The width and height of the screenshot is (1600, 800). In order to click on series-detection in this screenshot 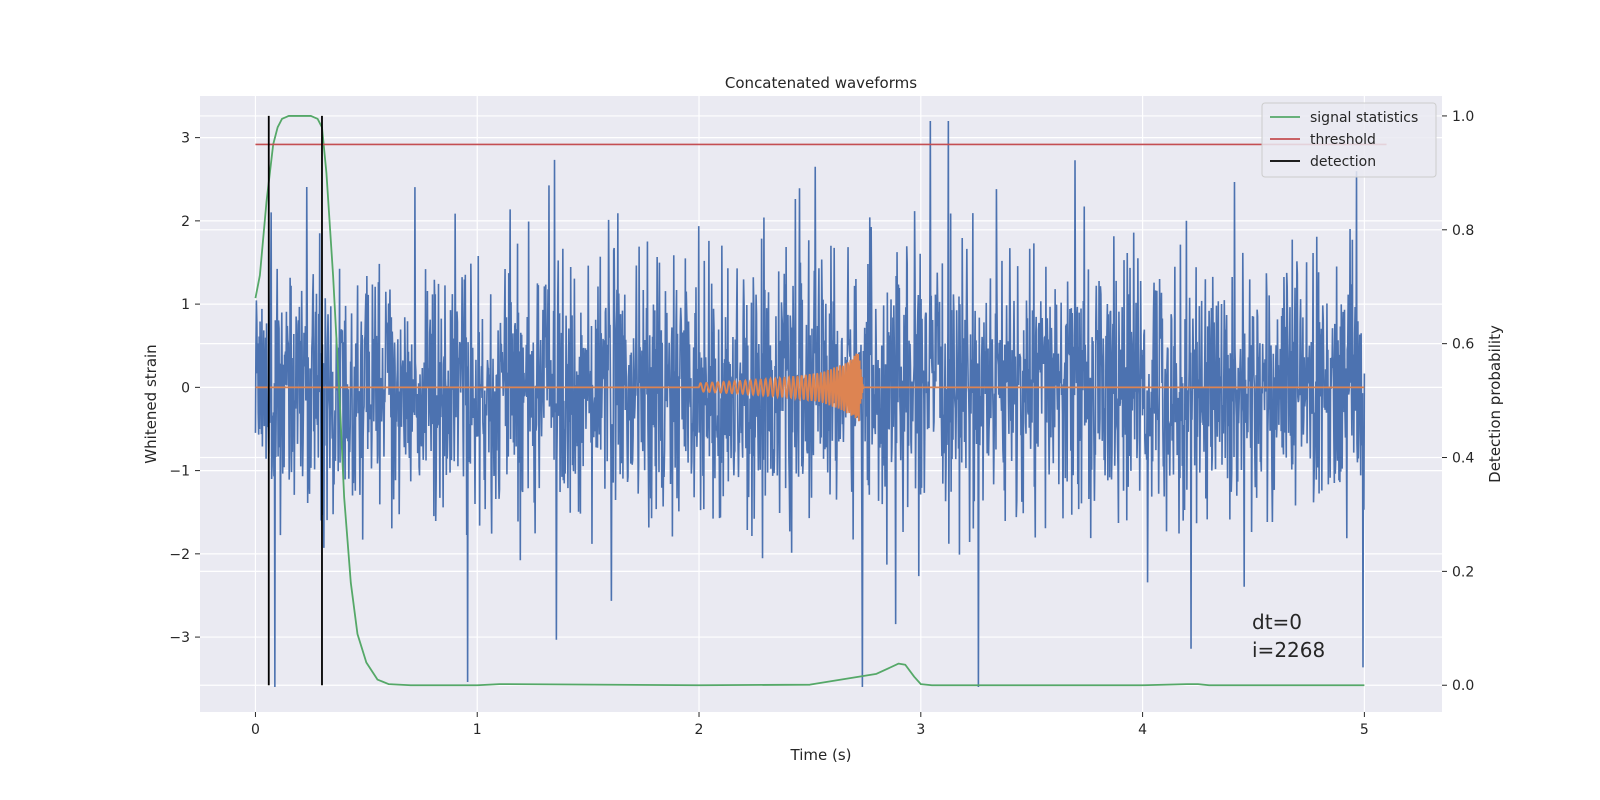, I will do `click(295, 400)`.